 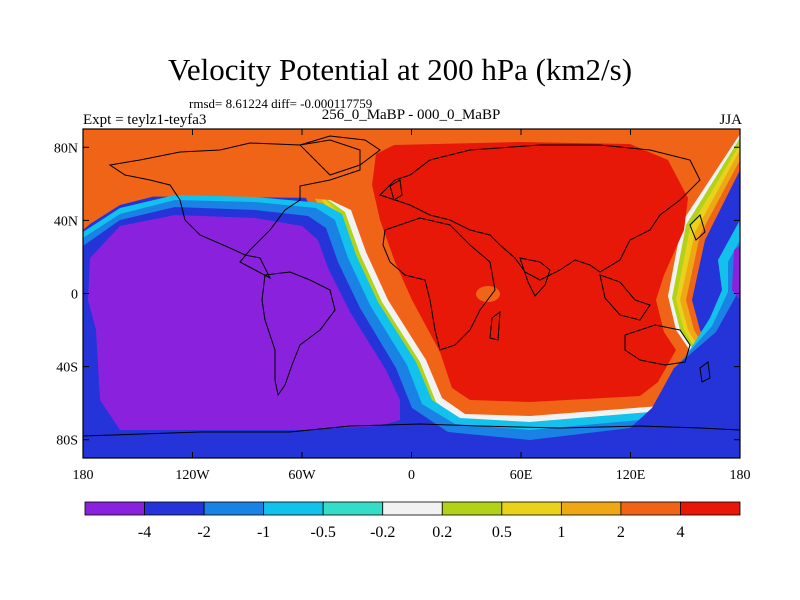 What do you see at coordinates (411, 430) in the screenshot?
I see `coast-antarctica` at bounding box center [411, 430].